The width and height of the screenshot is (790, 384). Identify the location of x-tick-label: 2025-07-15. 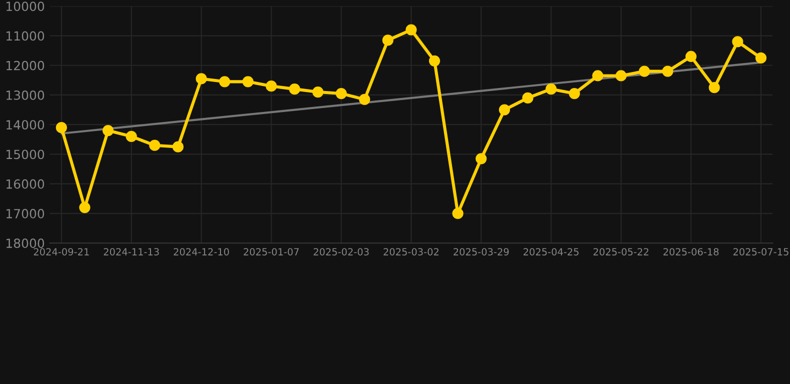
(760, 252).